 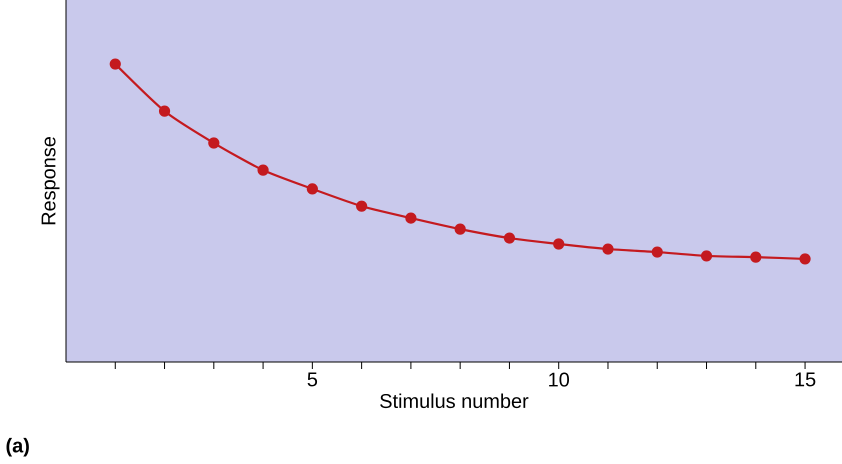 I want to click on y-axis-title: Response, so click(x=51, y=180).